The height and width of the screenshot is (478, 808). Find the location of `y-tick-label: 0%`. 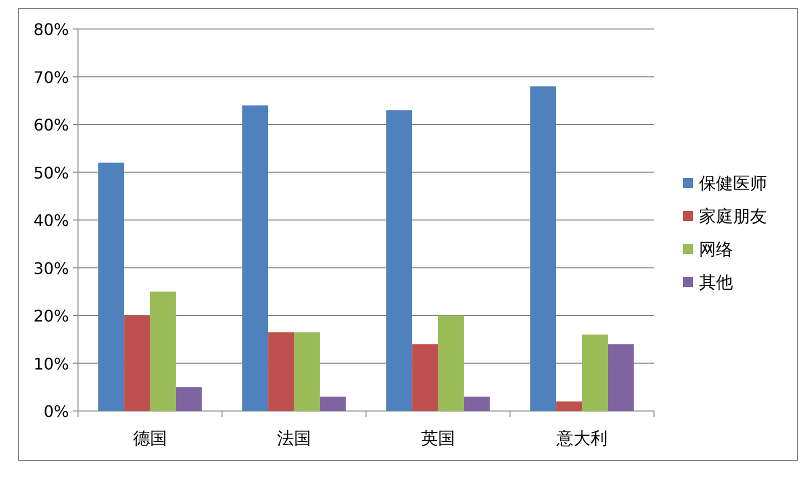

y-tick-label: 0% is located at coordinates (56, 411).